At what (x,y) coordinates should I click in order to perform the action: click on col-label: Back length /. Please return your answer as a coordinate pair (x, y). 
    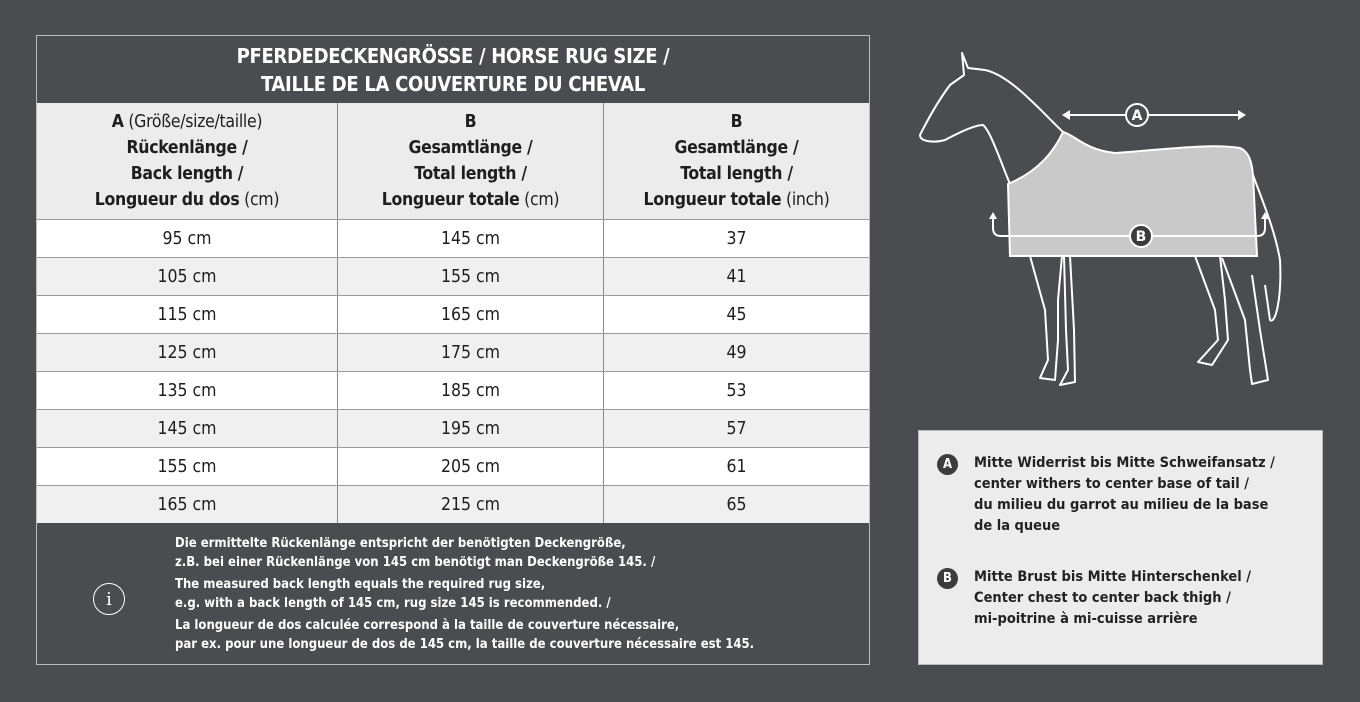
    Looking at the image, I should click on (187, 174).